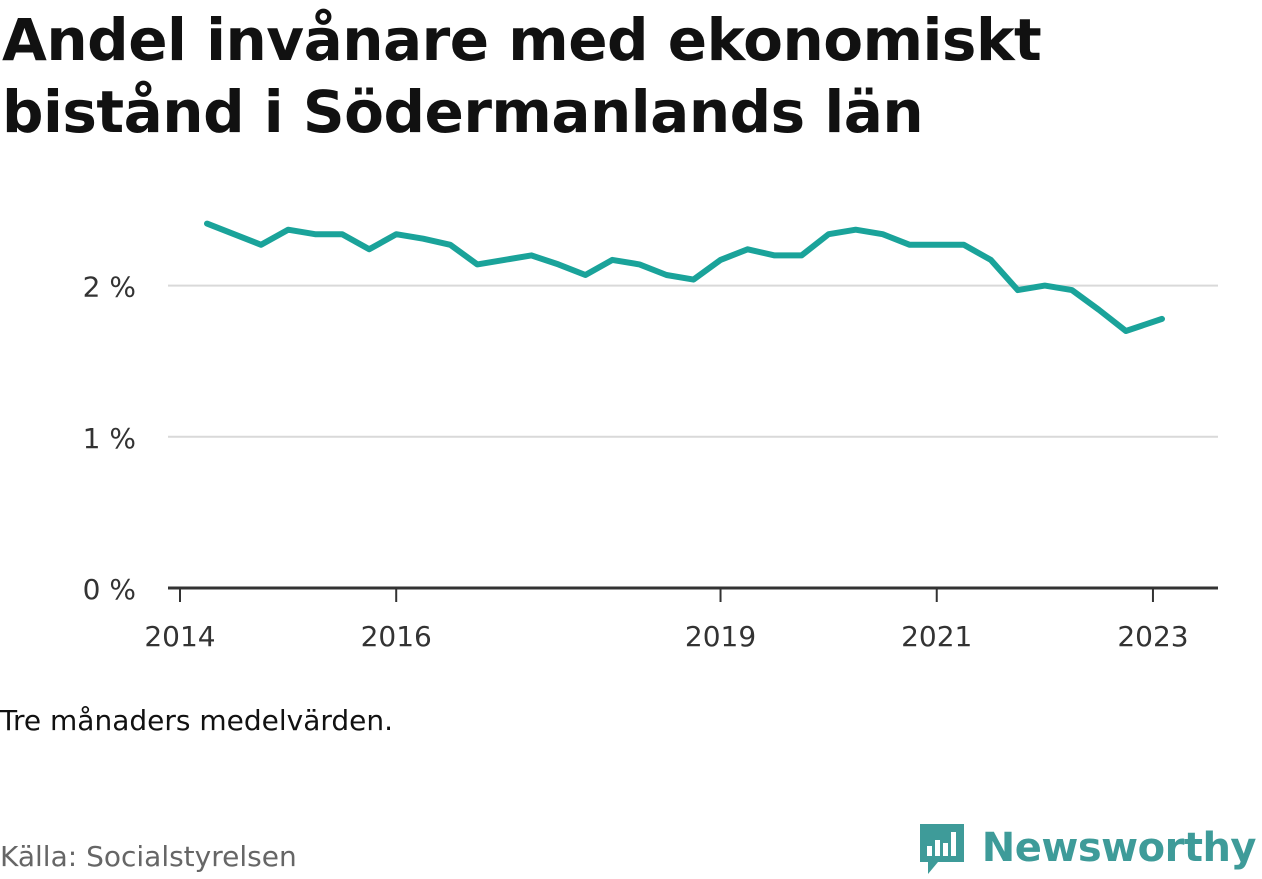  I want to click on x-tick-label: 2019, so click(720, 636).